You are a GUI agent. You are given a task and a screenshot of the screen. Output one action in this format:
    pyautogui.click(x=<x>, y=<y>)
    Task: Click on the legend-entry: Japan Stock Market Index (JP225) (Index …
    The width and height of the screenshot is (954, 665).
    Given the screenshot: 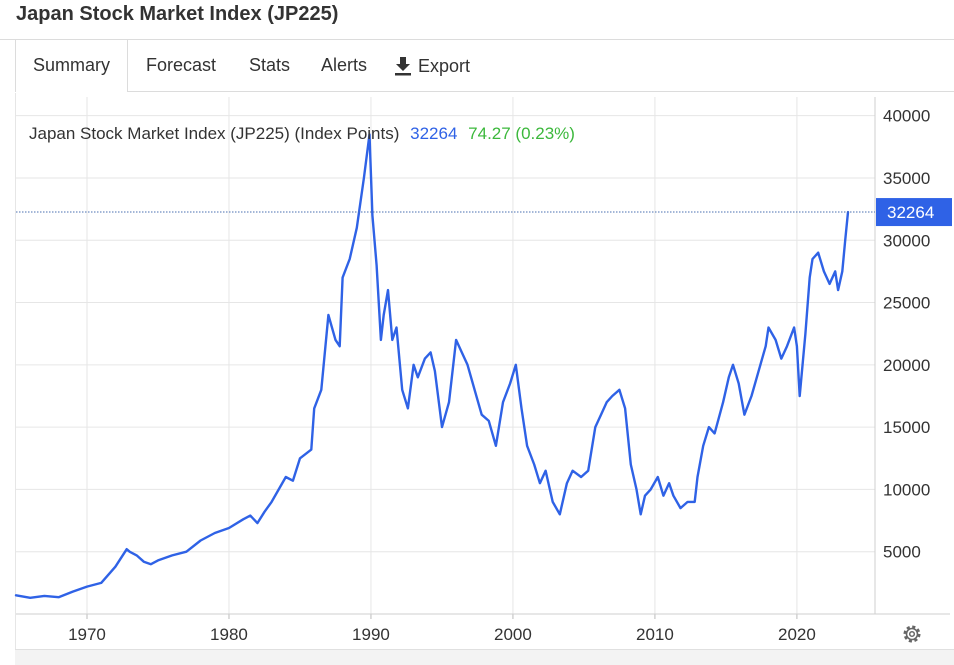 What is the action you would take?
    pyautogui.click(x=302, y=133)
    